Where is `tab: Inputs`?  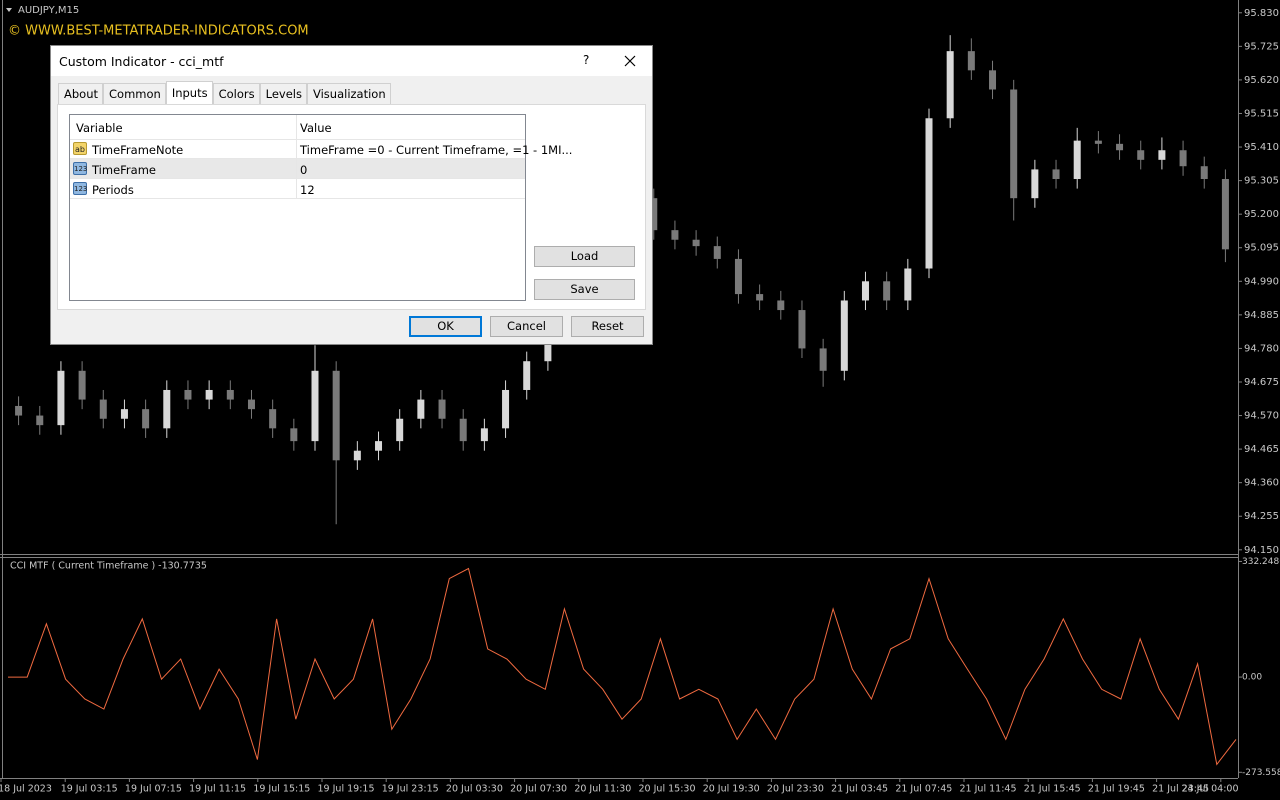 tab: Inputs is located at coordinates (189, 92).